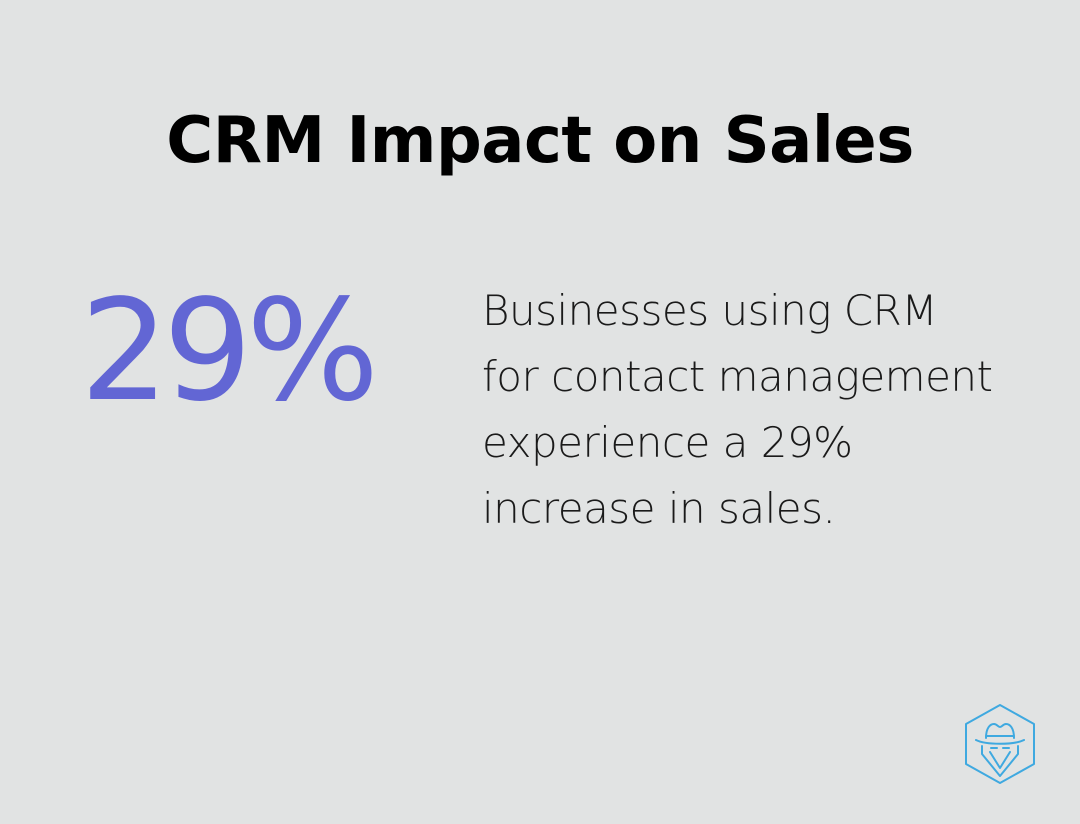 The width and height of the screenshot is (1080, 824). Describe the element at coordinates (229, 351) in the screenshot. I see `stat-value: 29%` at that location.